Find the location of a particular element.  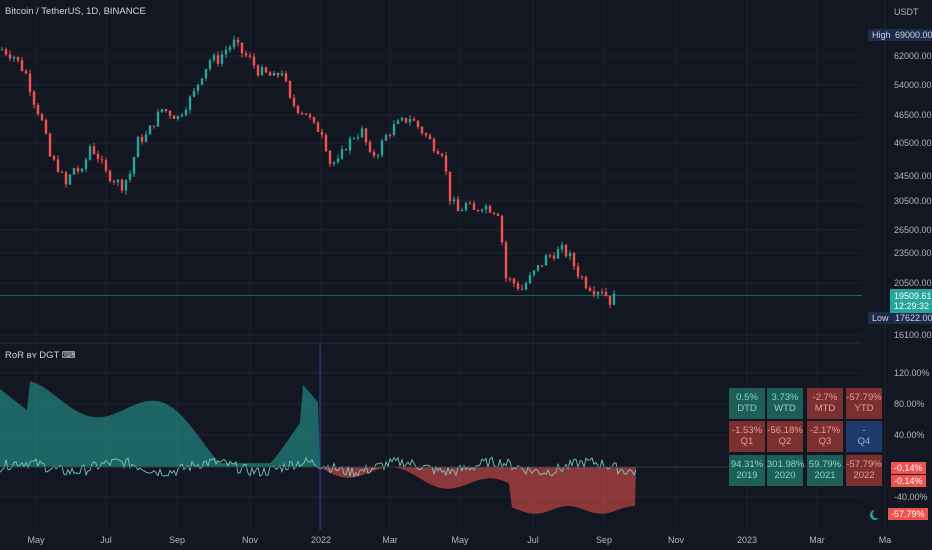

ror-cell-wtd: 3.73% WTD is located at coordinates (785, 403).